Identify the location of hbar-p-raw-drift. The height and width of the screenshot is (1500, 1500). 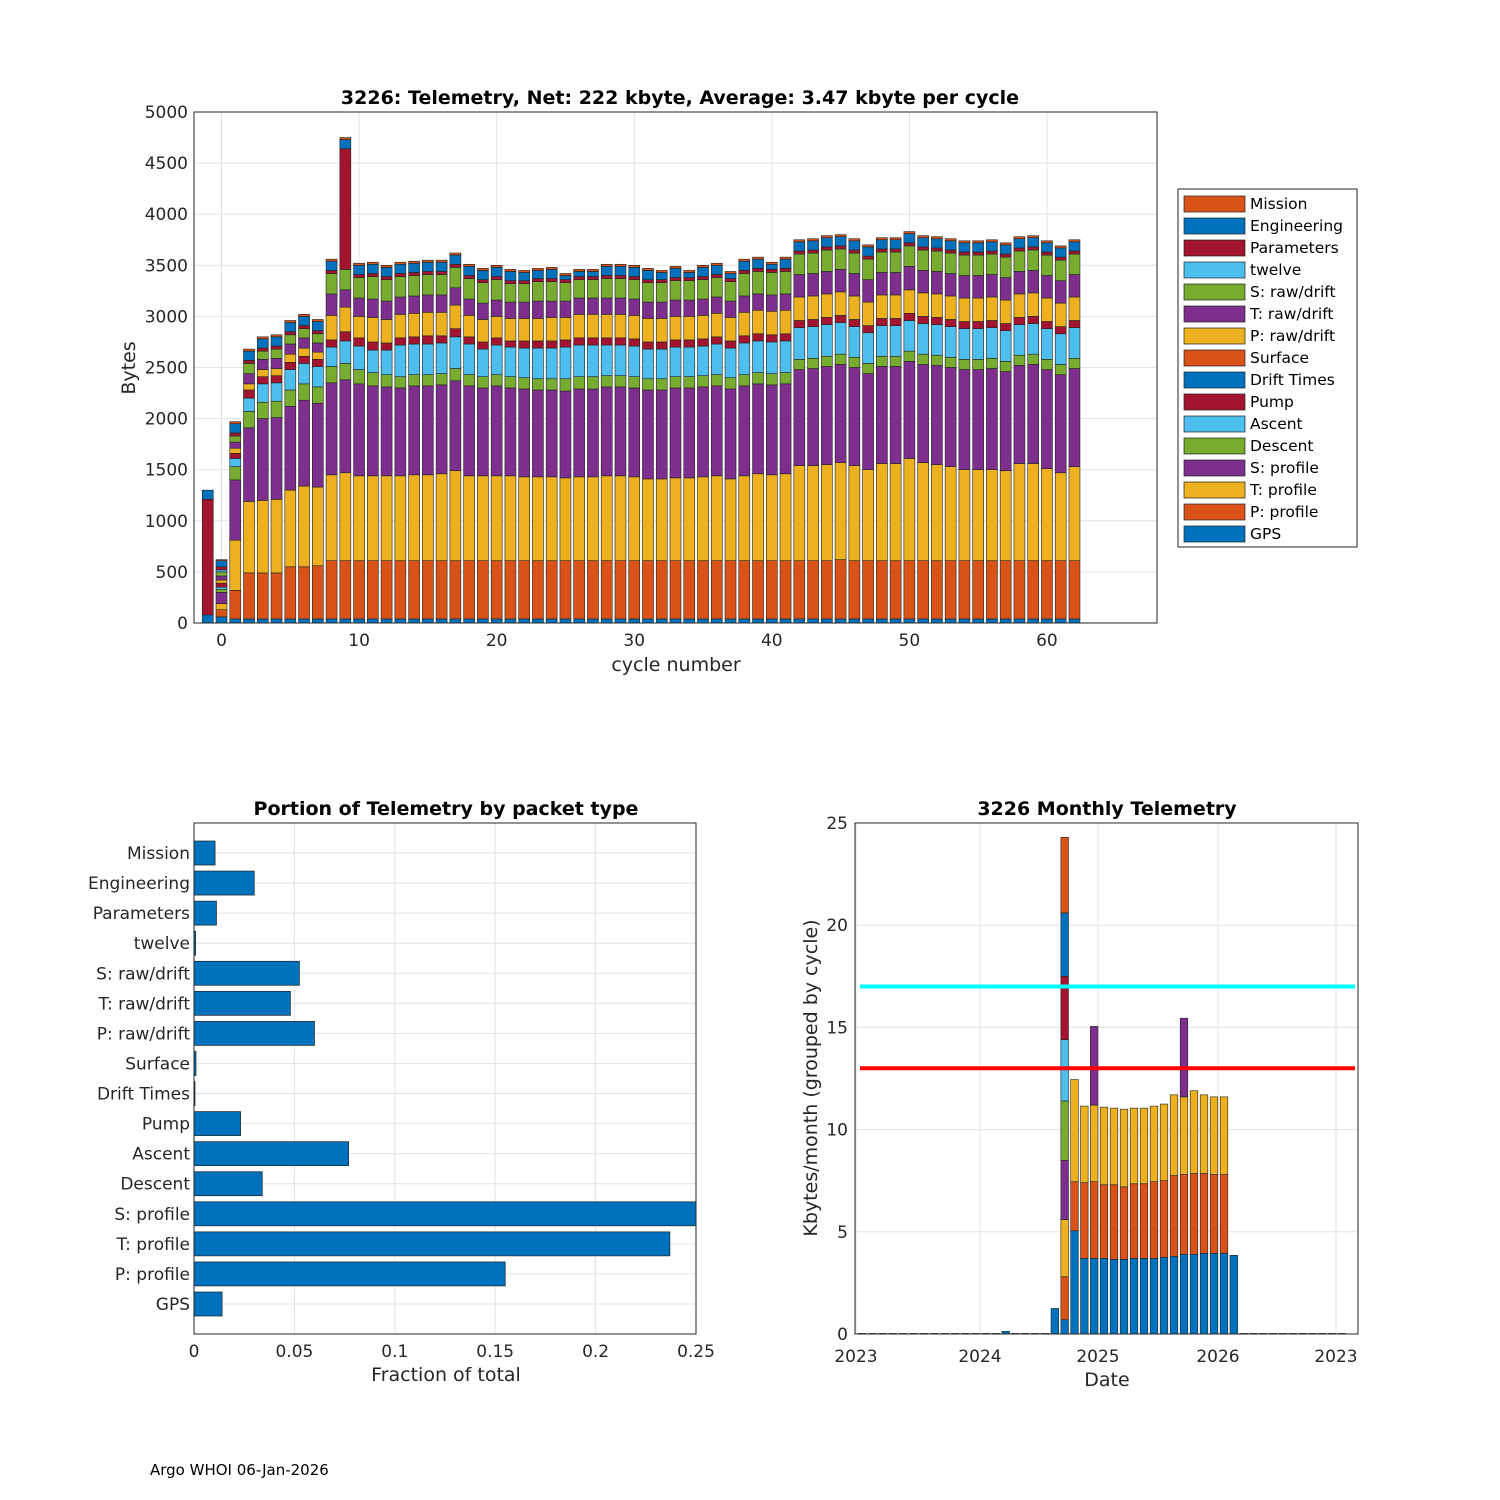
(254, 1033).